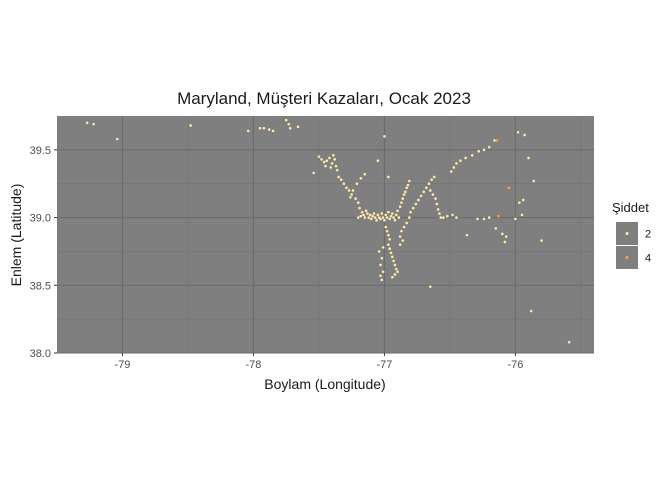  Describe the element at coordinates (40, 151) in the screenshot. I see `y-tick-label: 39.5` at that location.